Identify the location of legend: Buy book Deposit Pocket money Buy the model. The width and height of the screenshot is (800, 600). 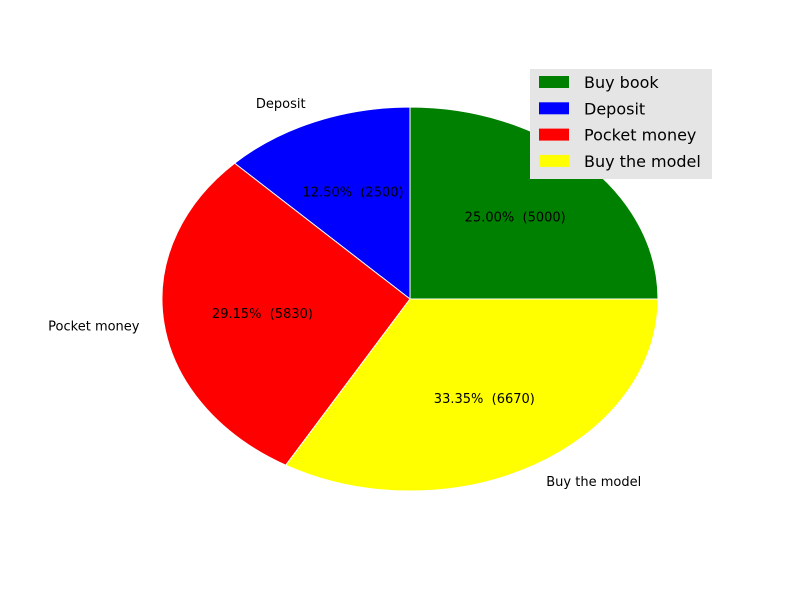
(621, 124).